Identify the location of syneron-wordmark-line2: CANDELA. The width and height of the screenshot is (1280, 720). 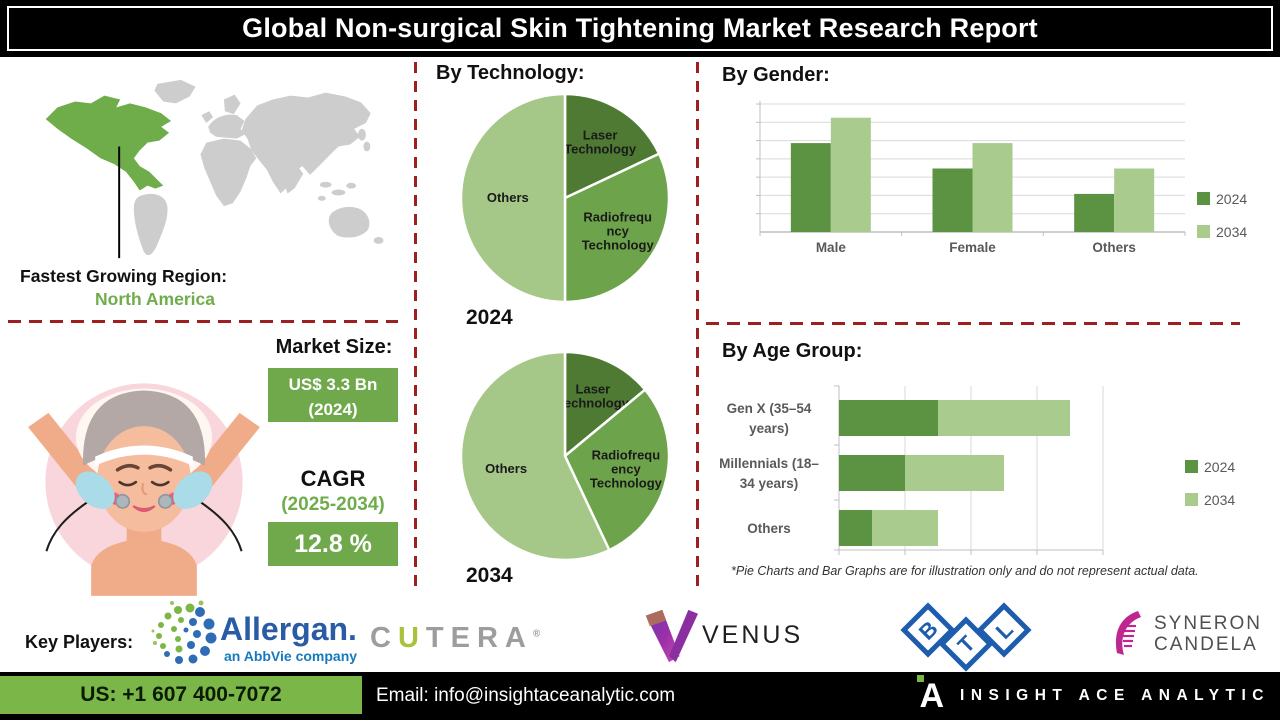
(1206, 644).